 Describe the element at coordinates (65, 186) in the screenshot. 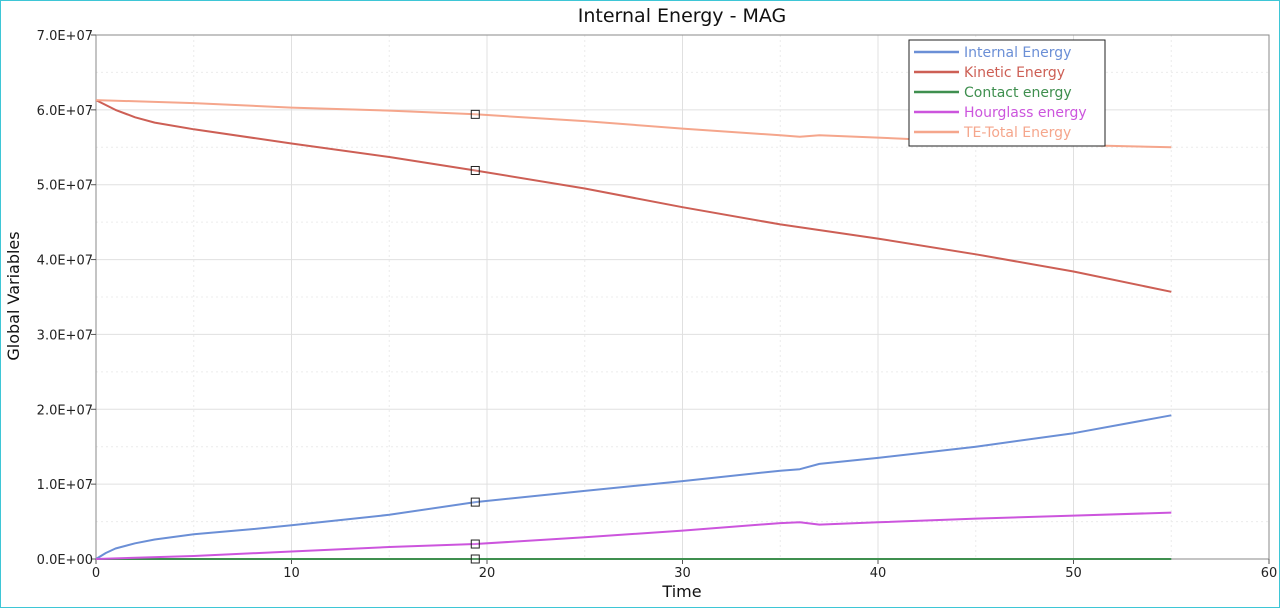

I see `y-tick-label: 5.0E+07` at that location.